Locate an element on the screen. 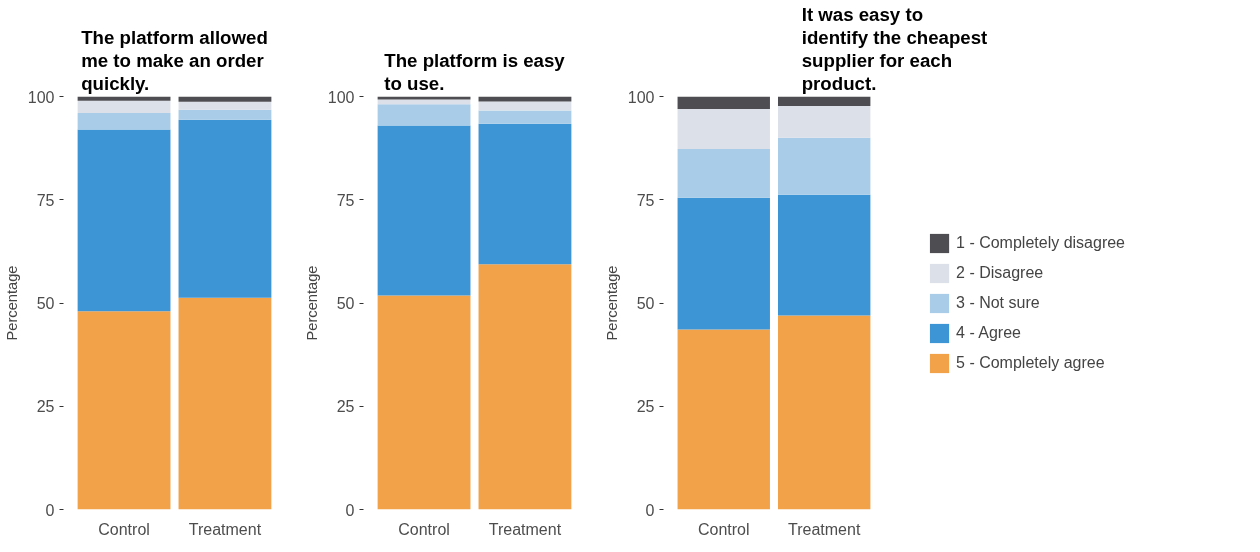 The height and width of the screenshot is (552, 1260). chart-title: It was easy to identify the cheapest supplier for each product. is located at coordinates (894, 49).